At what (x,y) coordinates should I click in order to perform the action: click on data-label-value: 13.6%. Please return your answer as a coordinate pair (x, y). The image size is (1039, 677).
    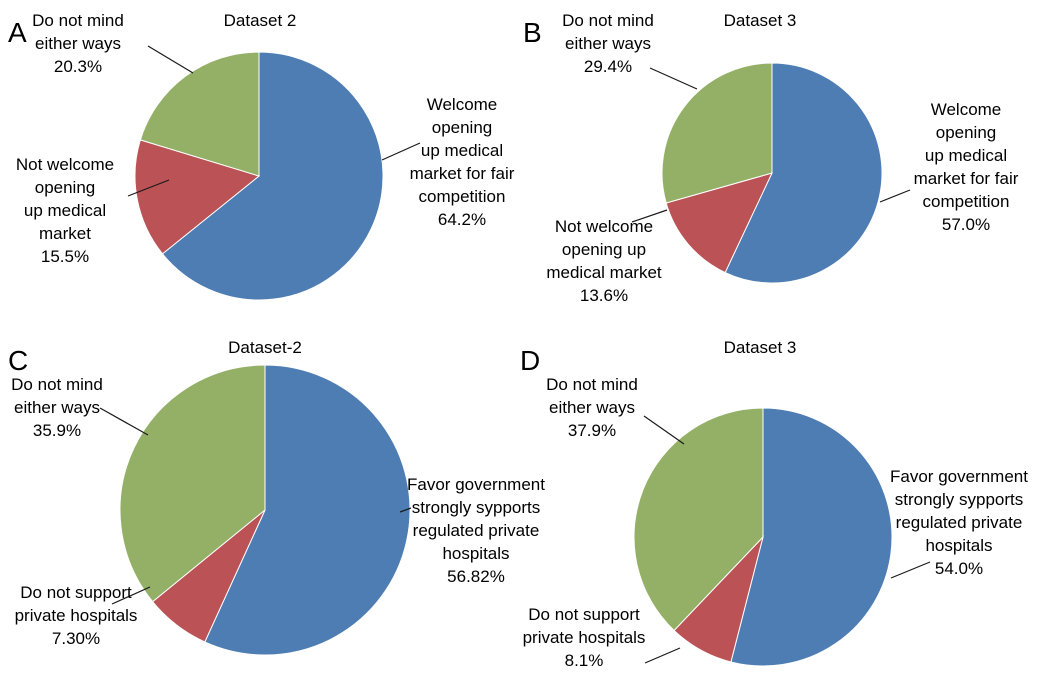
    Looking at the image, I should click on (604, 295).